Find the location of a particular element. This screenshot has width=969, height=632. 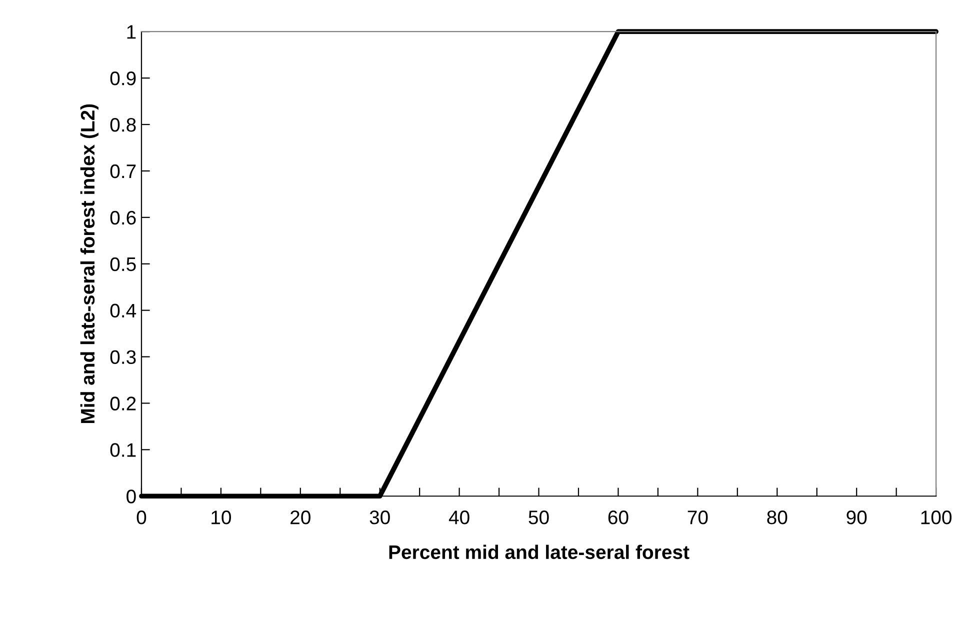

x-tick-label: 60 is located at coordinates (618, 517).